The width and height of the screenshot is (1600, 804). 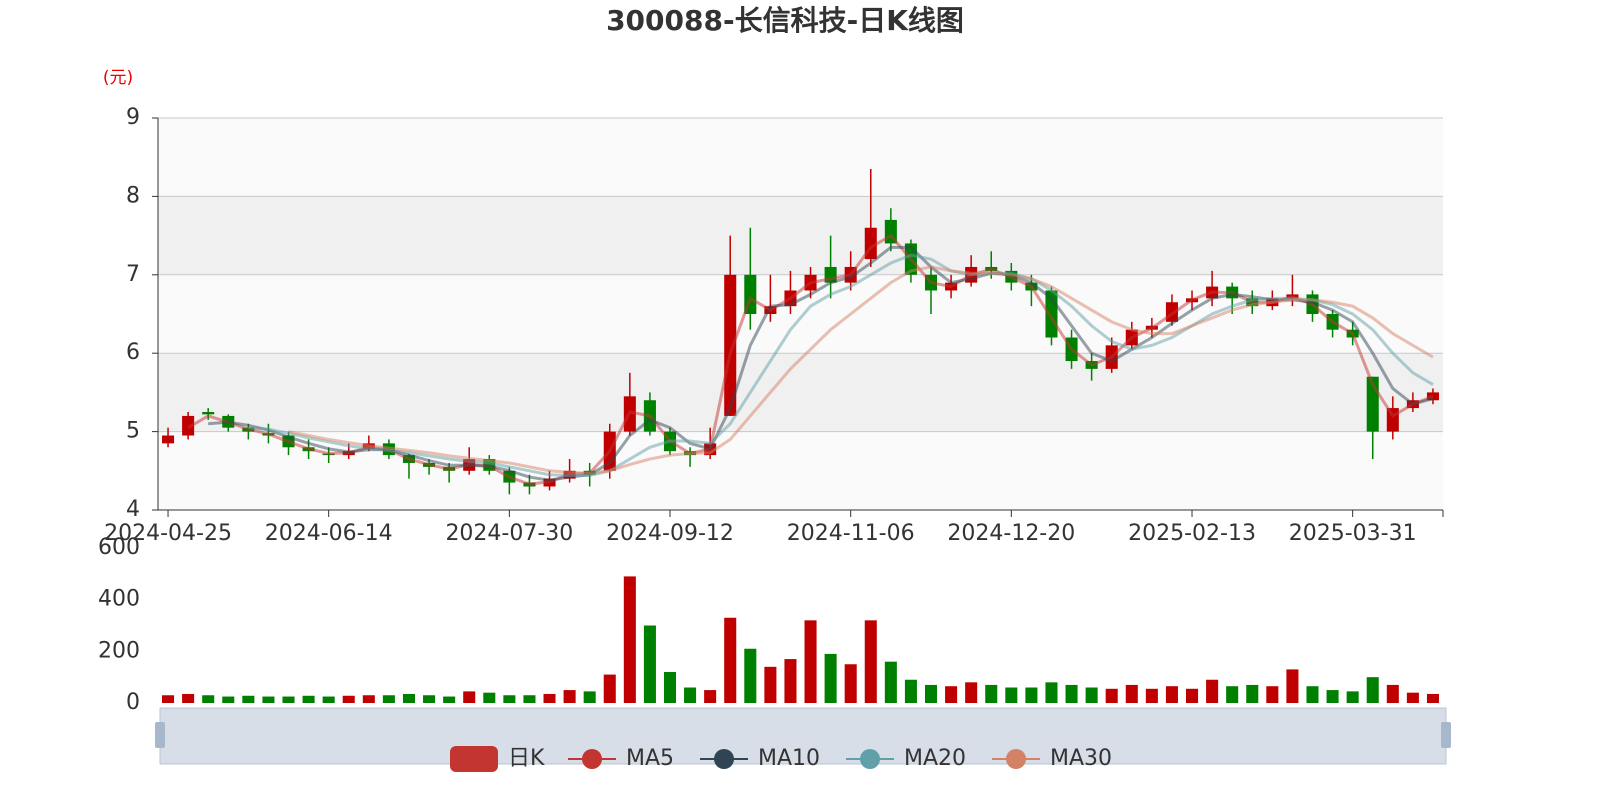 I want to click on zoom-track, so click(x=803, y=736).